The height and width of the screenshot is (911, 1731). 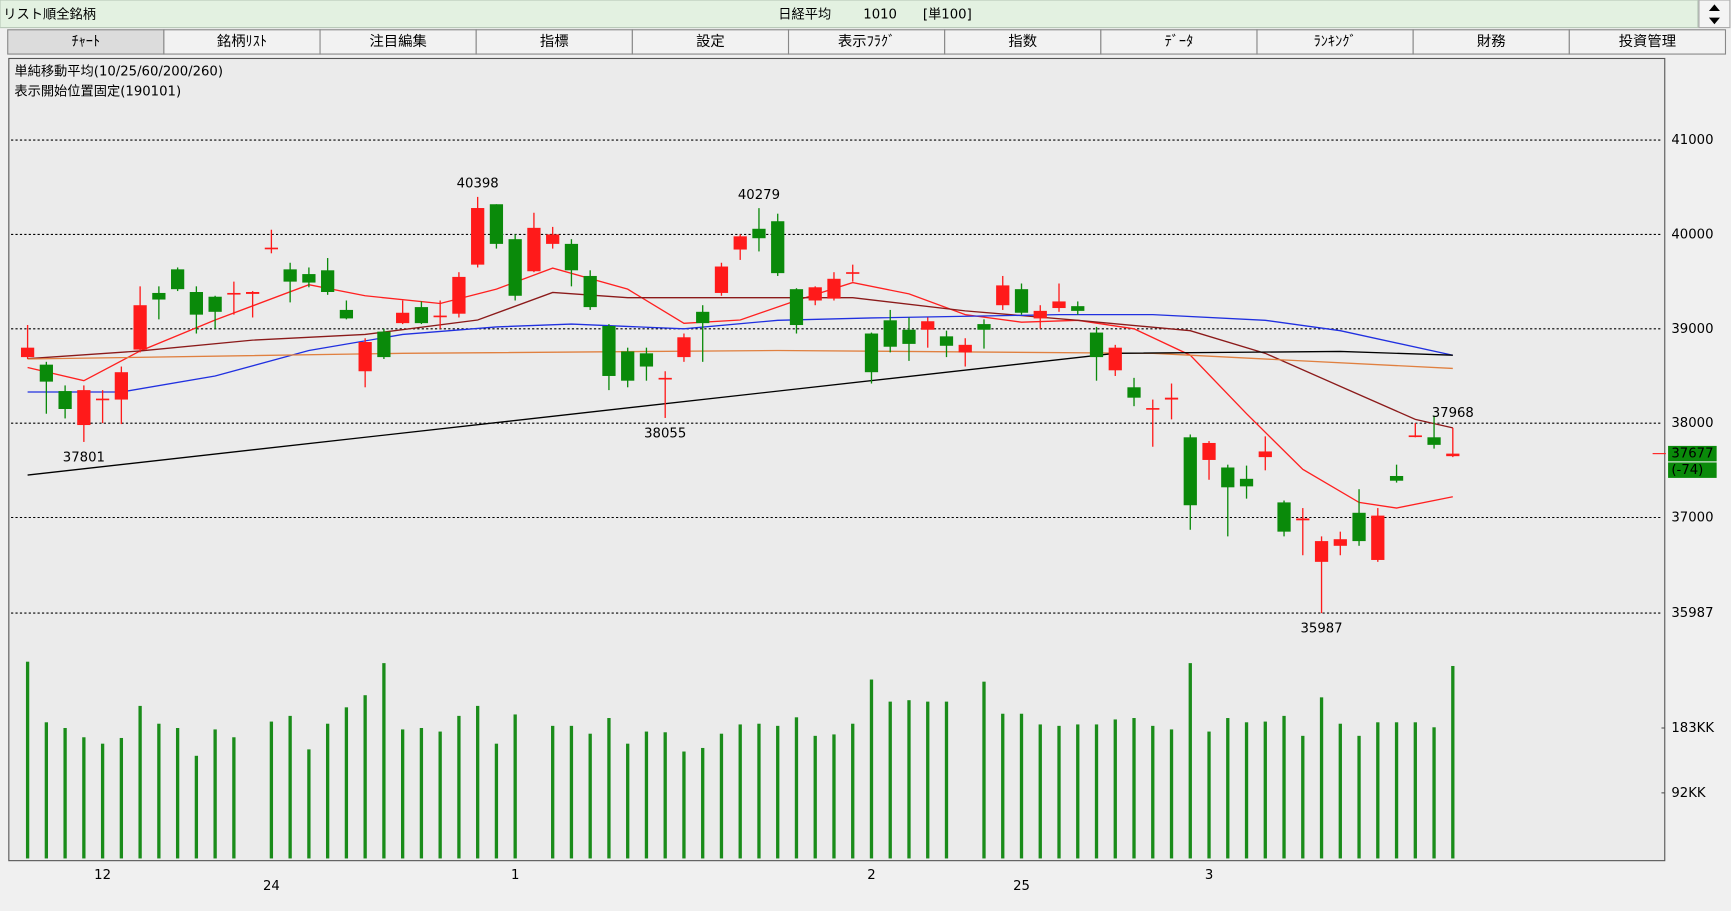 I want to click on scroll-arrows, so click(x=1714, y=14).